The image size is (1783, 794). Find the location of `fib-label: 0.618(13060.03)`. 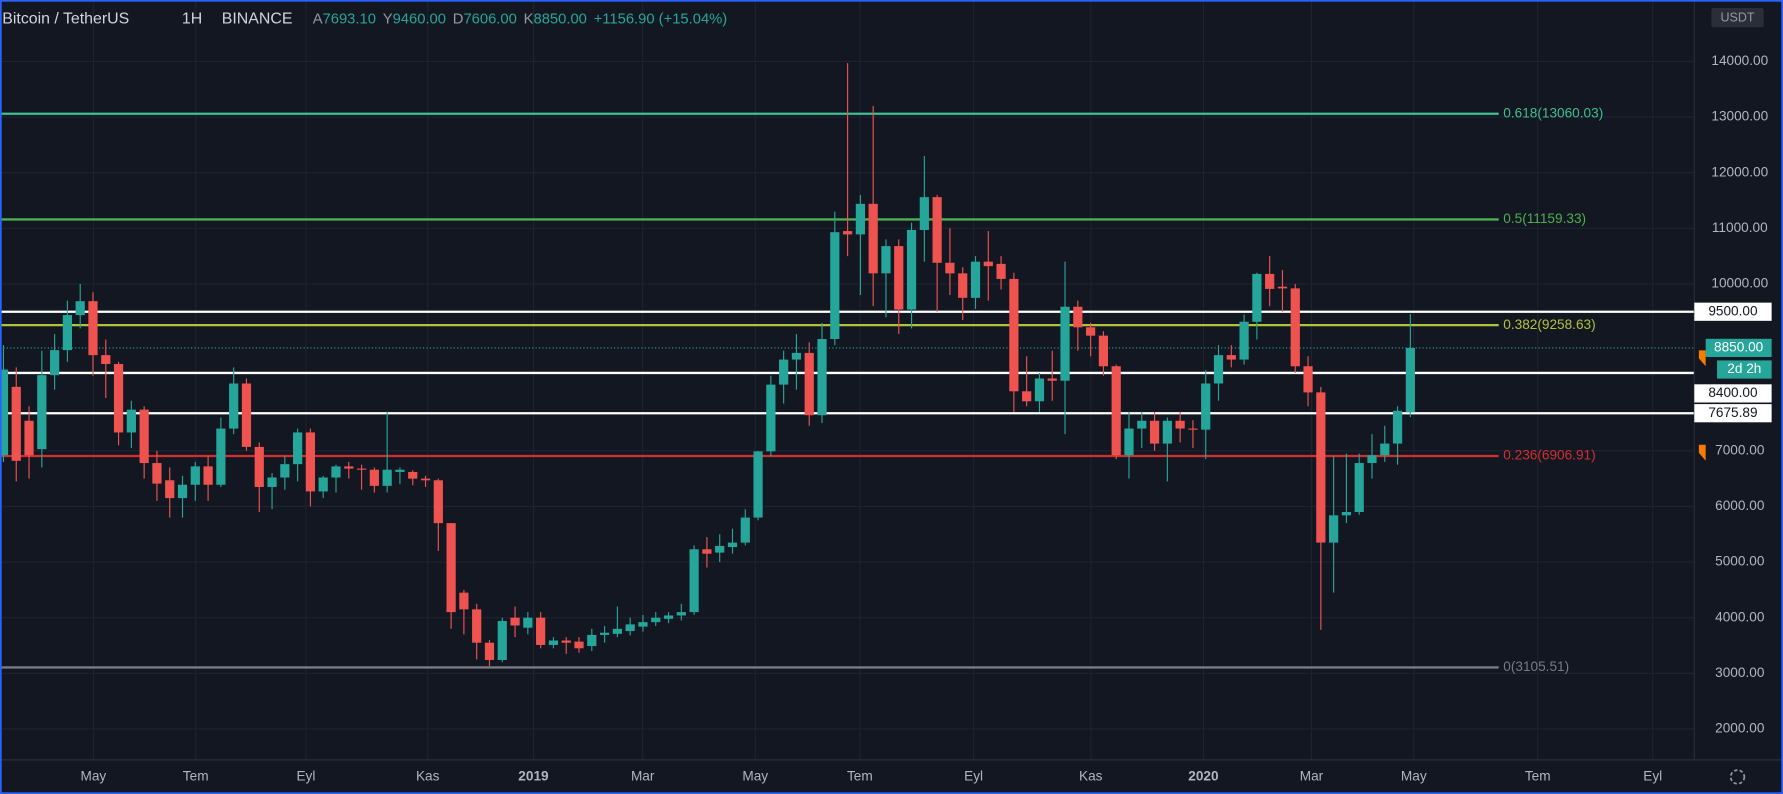

fib-label: 0.618(13060.03) is located at coordinates (1553, 112).